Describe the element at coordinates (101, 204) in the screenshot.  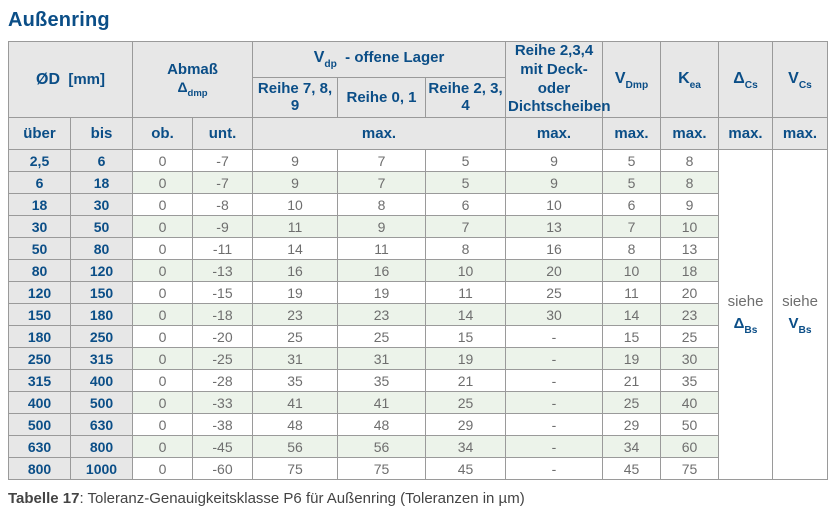
I see `cell-bis: 30` at that location.